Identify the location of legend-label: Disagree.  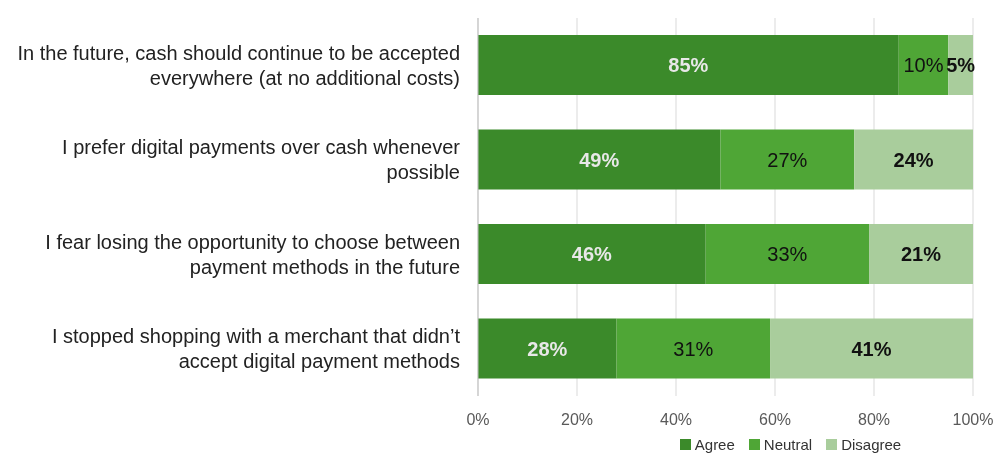
(871, 444).